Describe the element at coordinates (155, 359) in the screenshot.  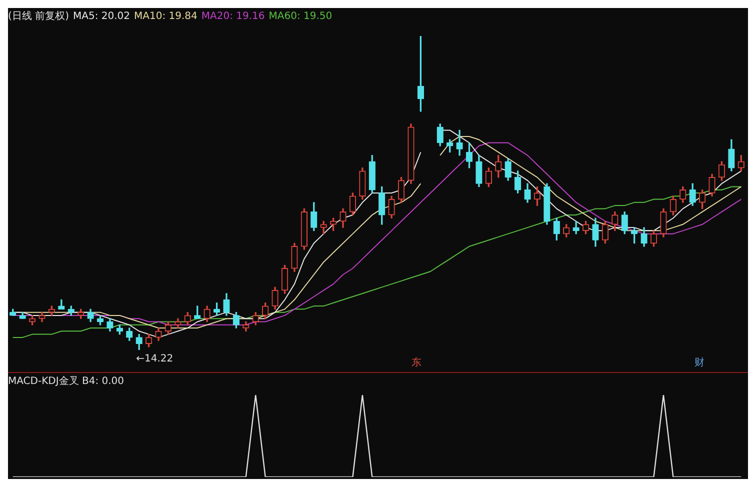
I see `text: ←14.22` at that location.